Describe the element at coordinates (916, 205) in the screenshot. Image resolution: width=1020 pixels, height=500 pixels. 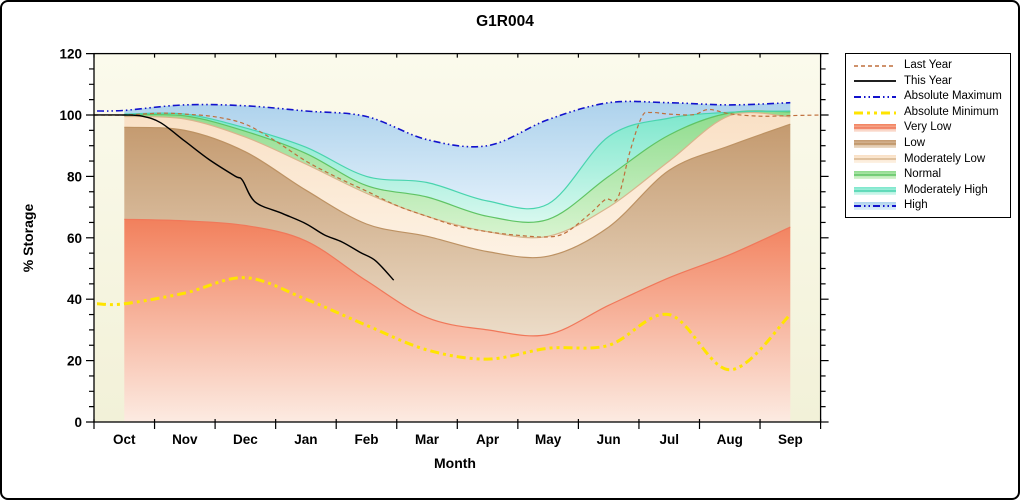
I see `legend-label-high: High` at that location.